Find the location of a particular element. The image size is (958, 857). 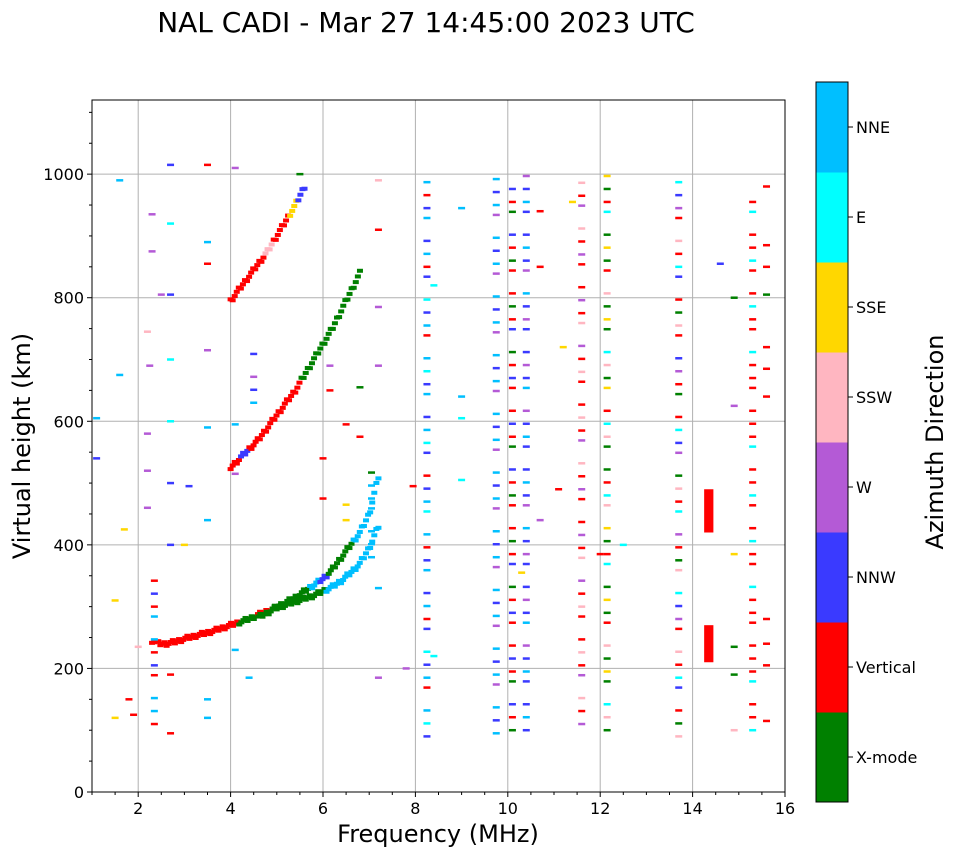

x-tick-label: 12 is located at coordinates (600, 808).